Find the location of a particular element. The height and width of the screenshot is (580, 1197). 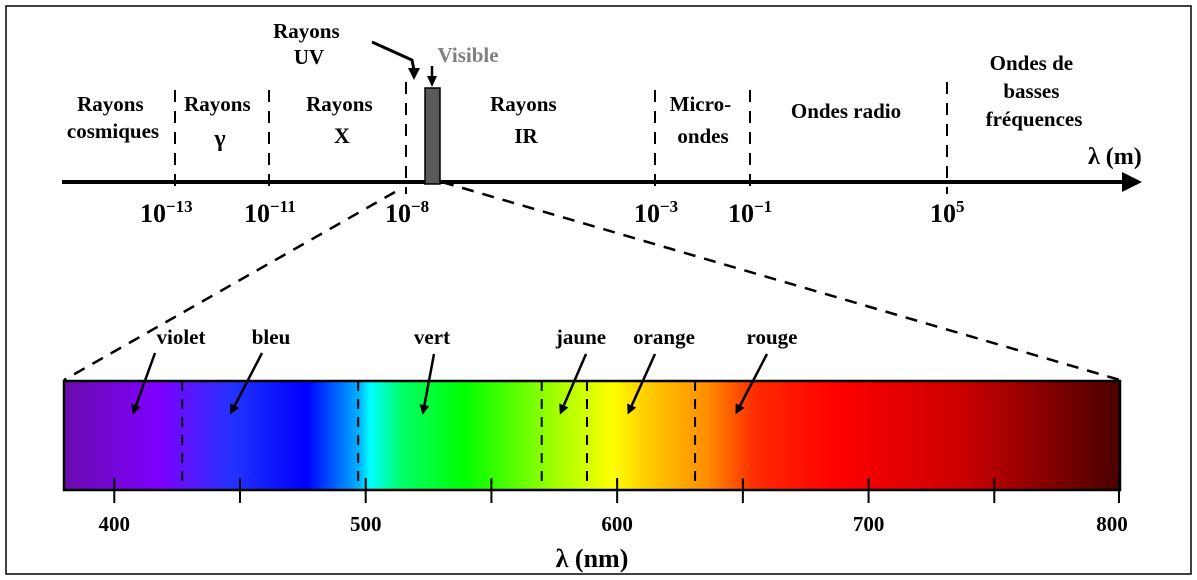

em-tick-label: 10⁻¹³ is located at coordinates (166, 212).